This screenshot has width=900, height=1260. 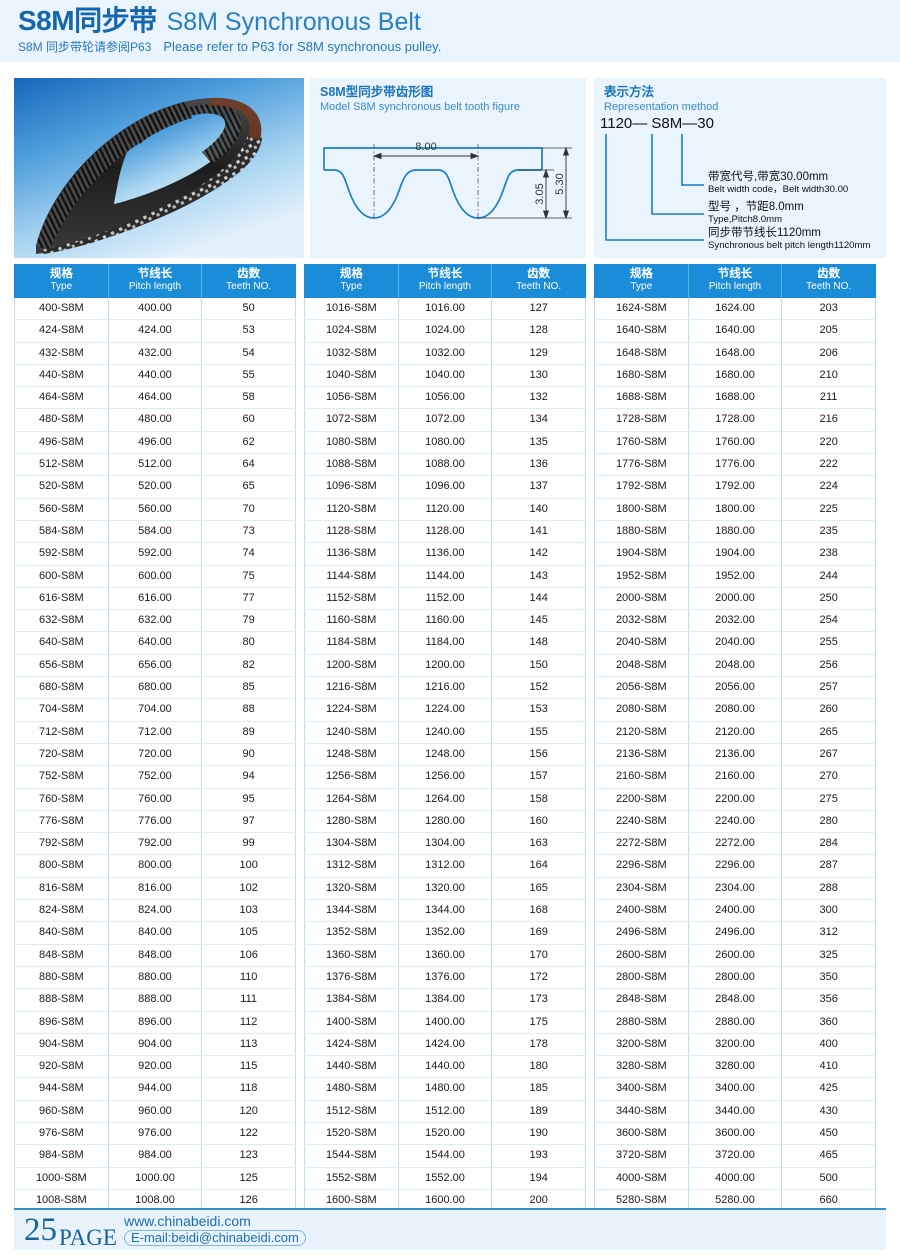 What do you see at coordinates (187, 1220) in the screenshot?
I see `website-link: www.chinabeidi.com` at bounding box center [187, 1220].